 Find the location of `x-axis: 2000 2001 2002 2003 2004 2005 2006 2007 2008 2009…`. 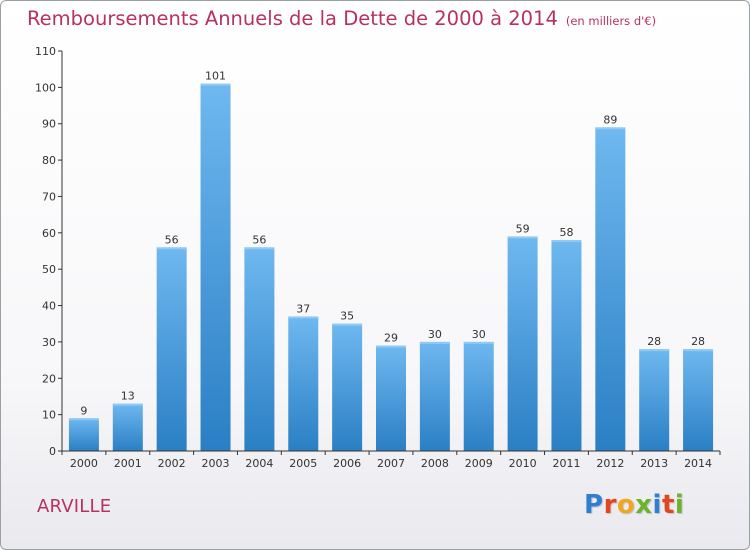

x-axis: 2000 2001 2002 2003 2004 2005 2006 2007 2008 2009… is located at coordinates (391, 460).